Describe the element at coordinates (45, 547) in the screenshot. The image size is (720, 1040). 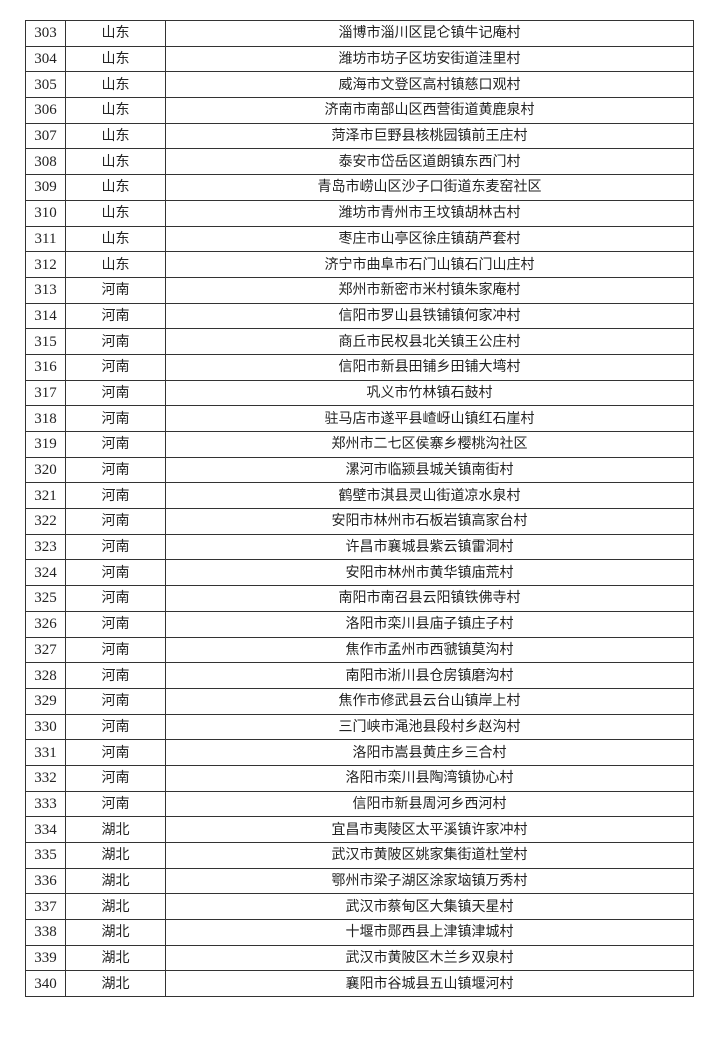
I see `row-number: 323` at that location.